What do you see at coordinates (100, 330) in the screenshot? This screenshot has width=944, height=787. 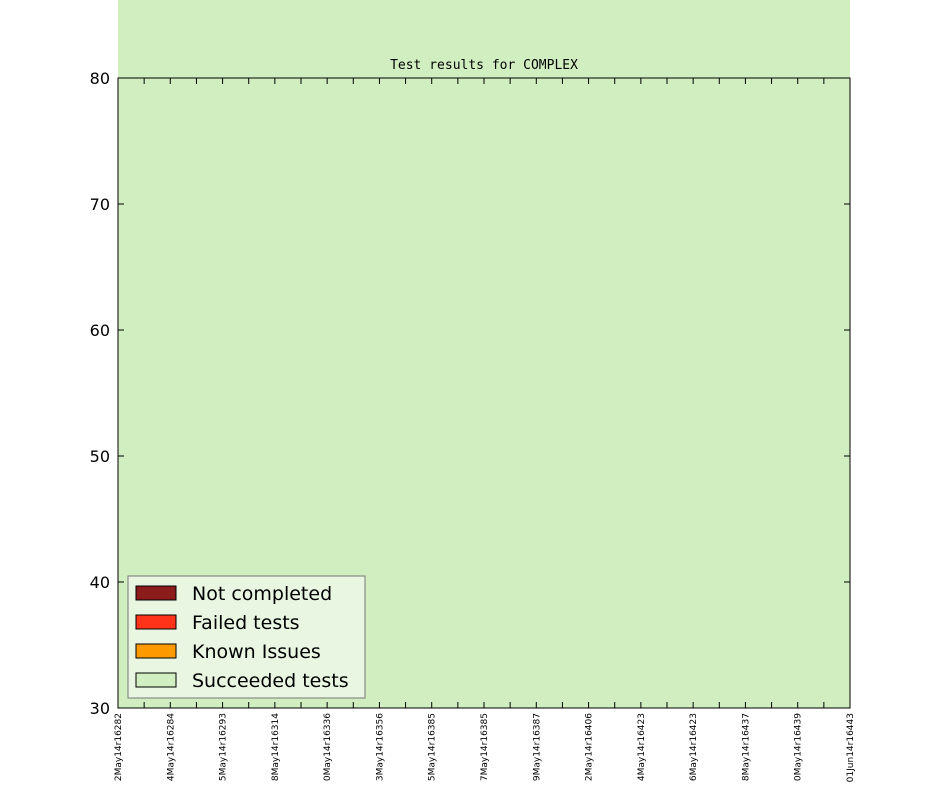 I see `y-tick-label: 60` at bounding box center [100, 330].